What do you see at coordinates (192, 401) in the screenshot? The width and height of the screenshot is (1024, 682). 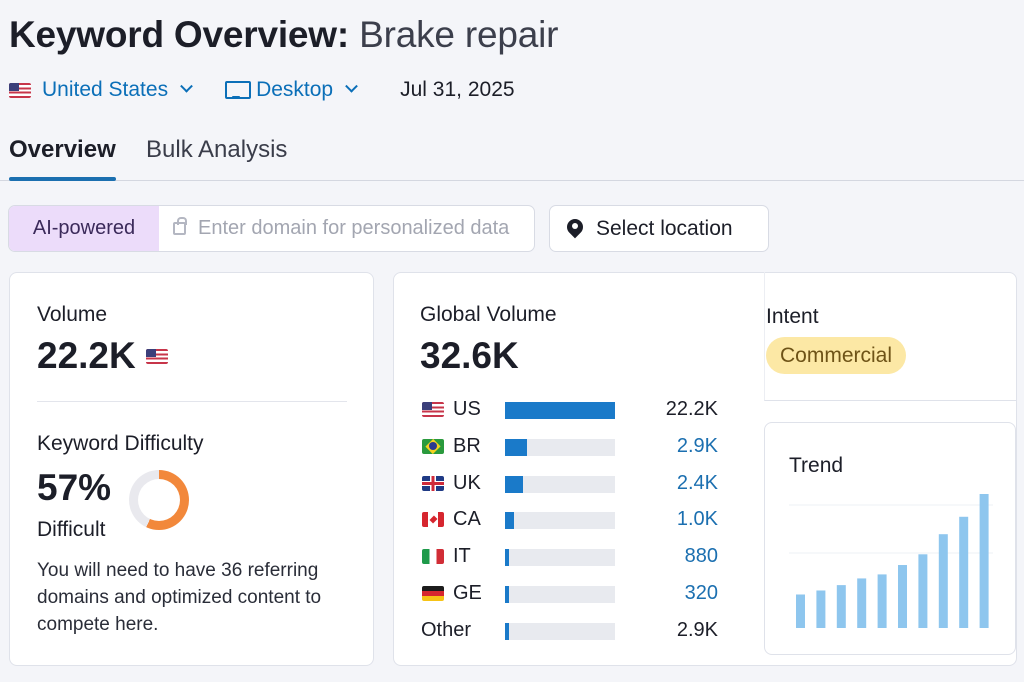 I see `divider` at bounding box center [192, 401].